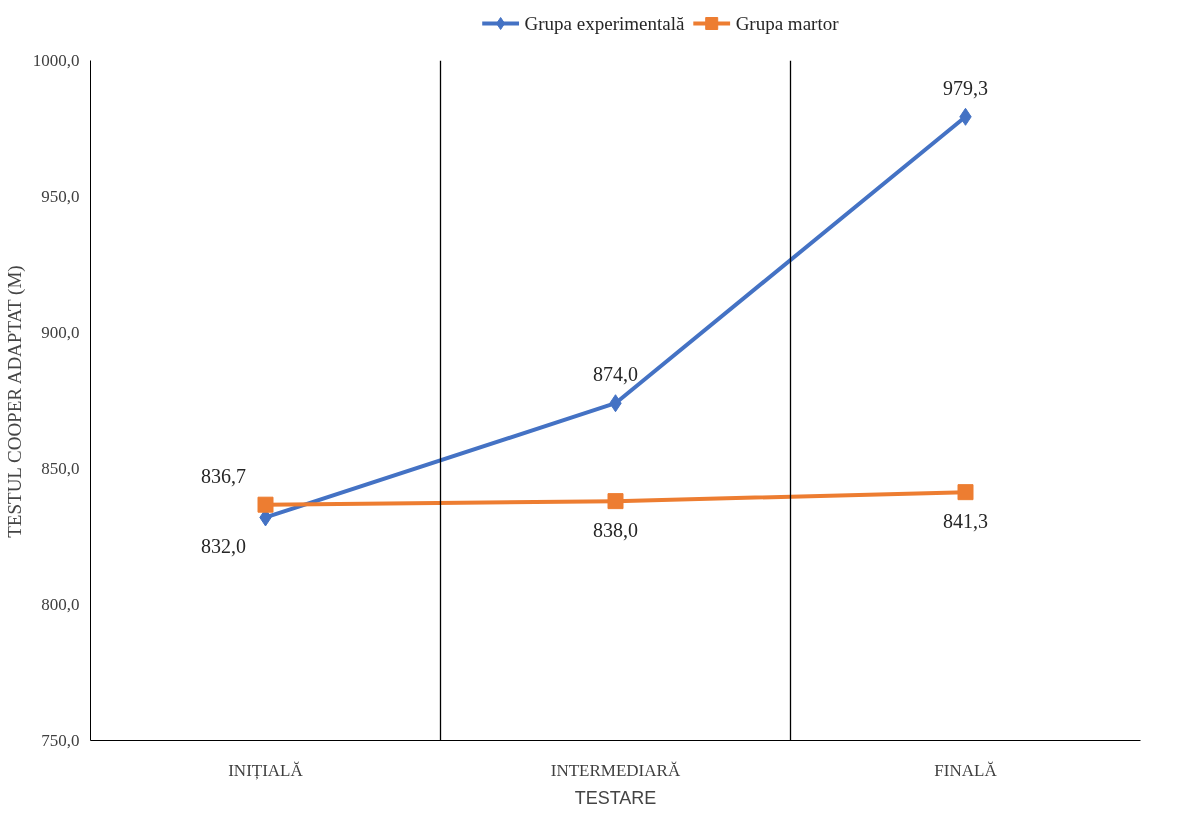 This screenshot has height=825, width=1190. I want to click on y-tick-label: 950,0, so click(60, 196).